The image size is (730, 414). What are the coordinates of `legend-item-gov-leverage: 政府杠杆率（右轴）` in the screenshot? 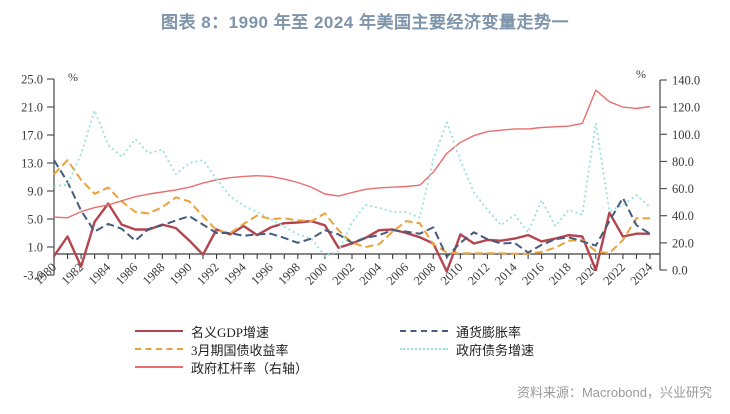 It's located at (221, 367).